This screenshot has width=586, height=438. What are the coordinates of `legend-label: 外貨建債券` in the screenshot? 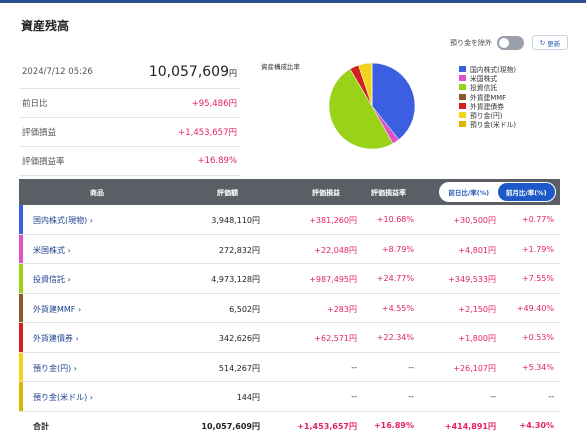 It's located at (487, 106).